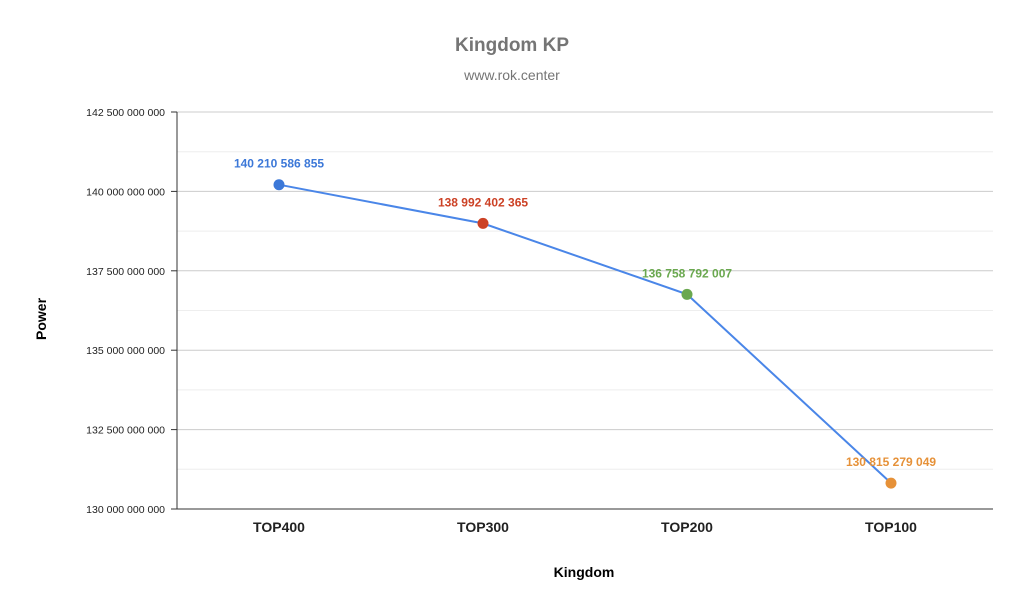 Image resolution: width=1024 pixels, height=610 pixels. I want to click on data-label: 136 758 792 007, so click(687, 273).